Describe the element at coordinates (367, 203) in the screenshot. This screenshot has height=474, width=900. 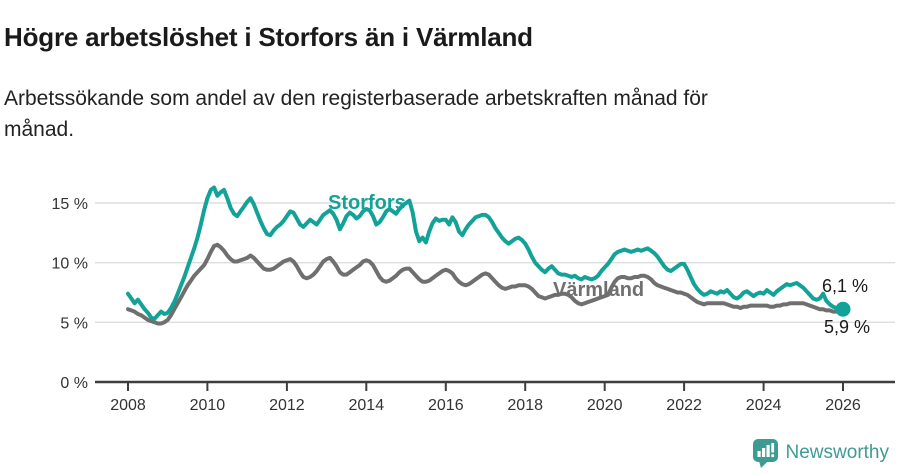
I see `series-label-storfors: Storfors` at that location.